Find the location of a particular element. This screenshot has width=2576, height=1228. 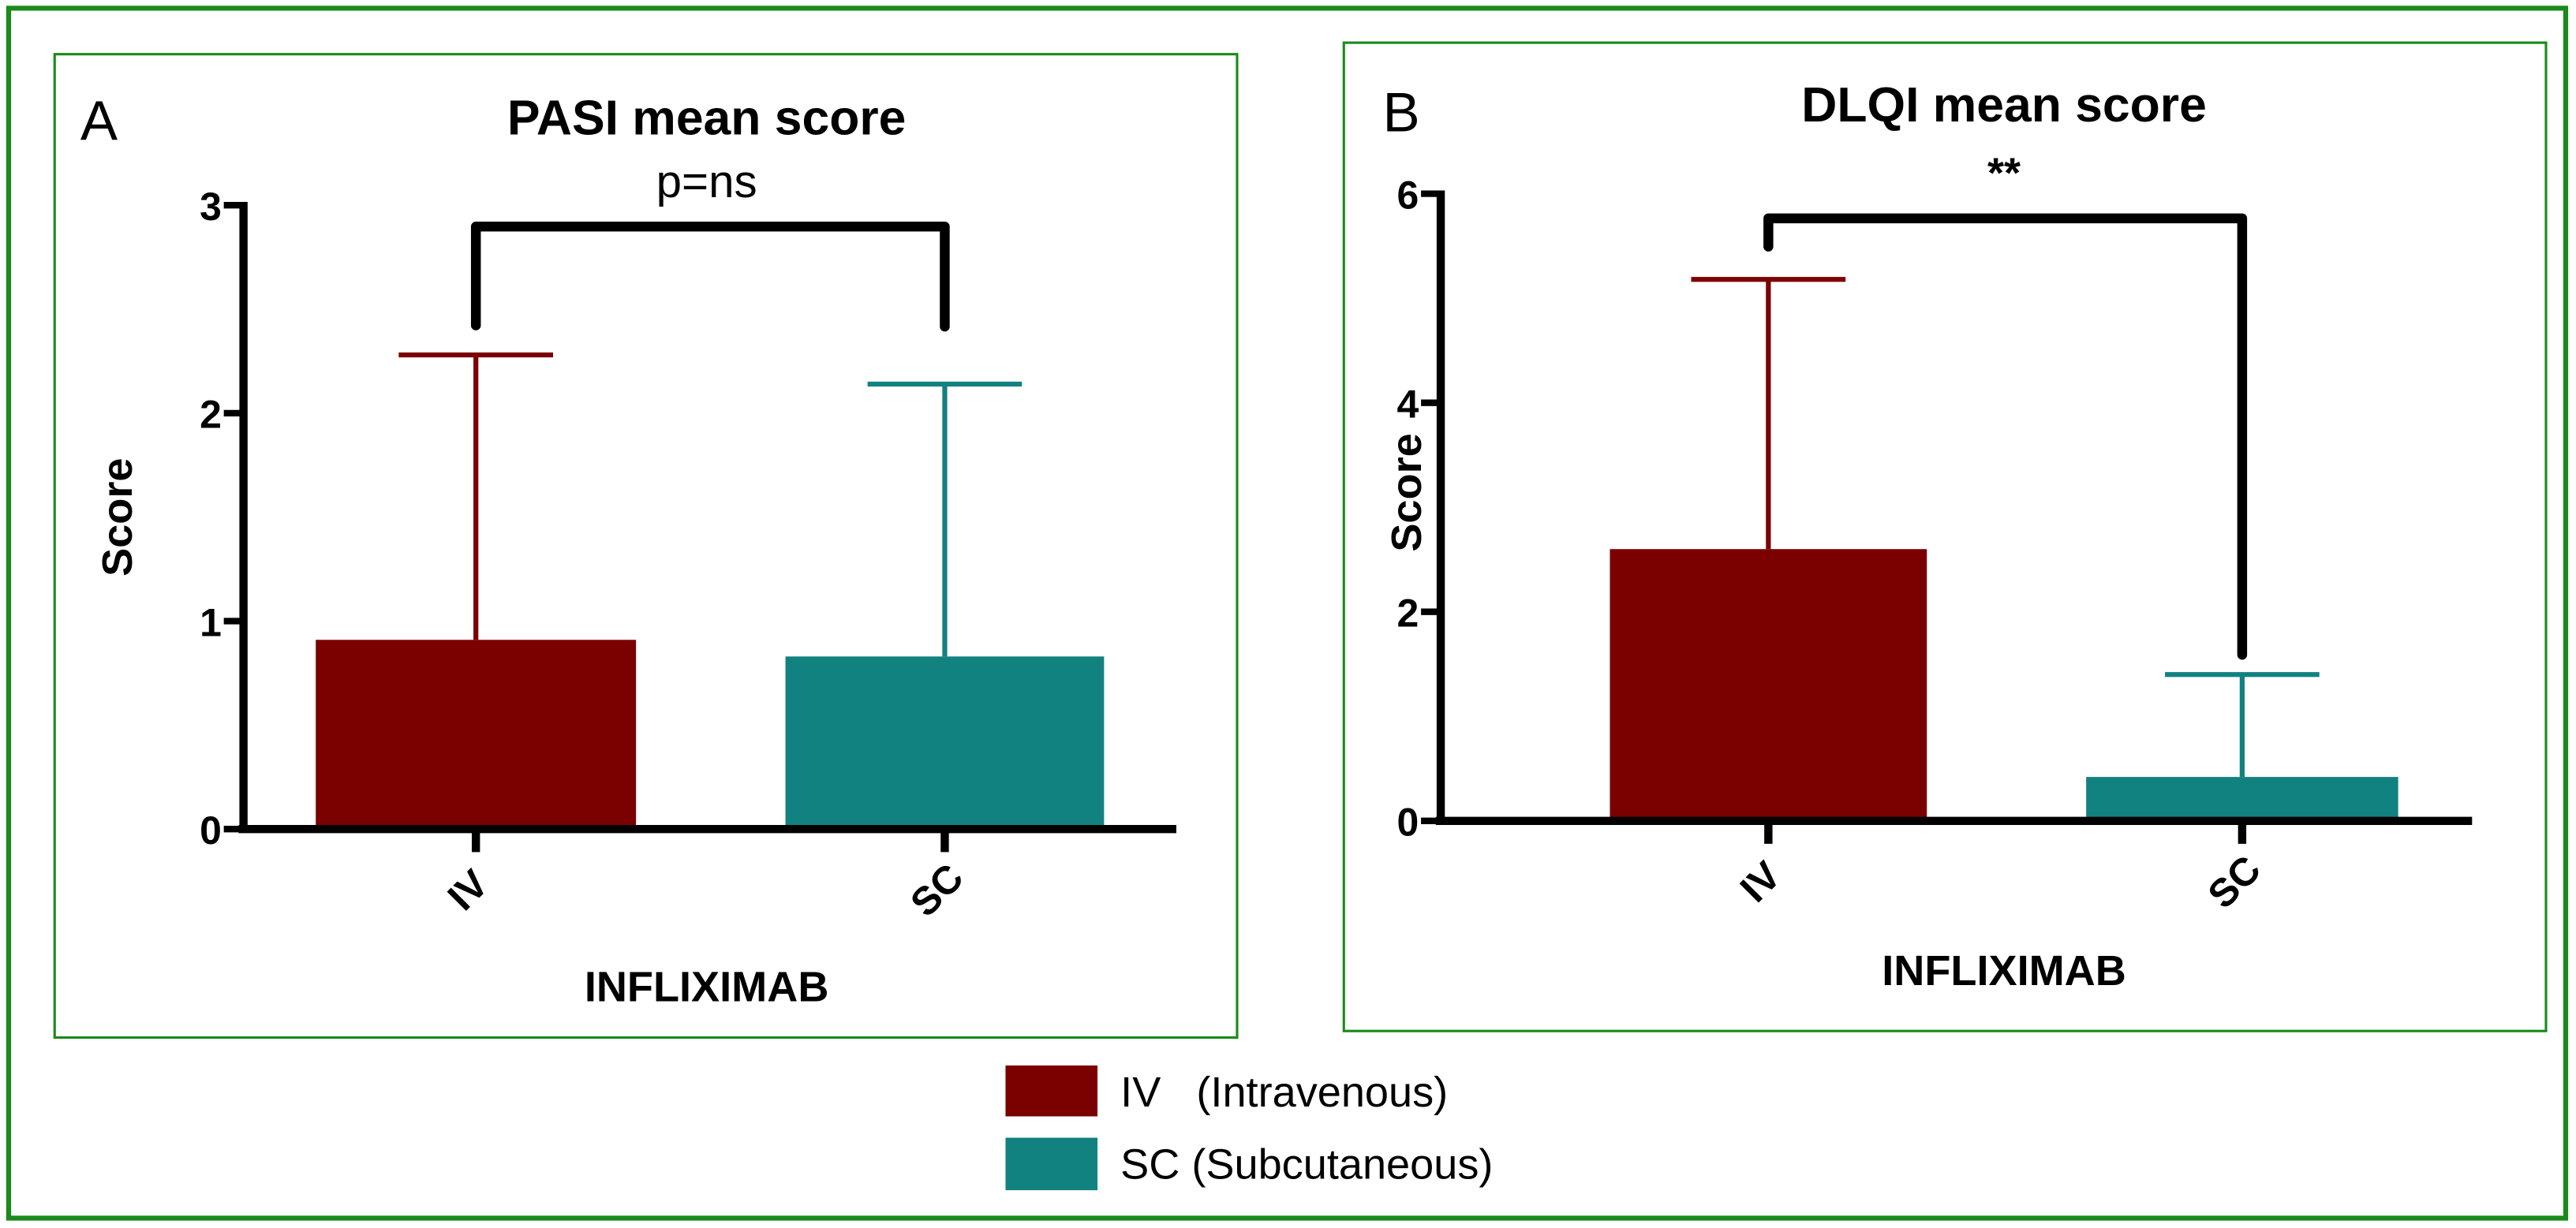

y-tick-label: 3 is located at coordinates (211, 207).